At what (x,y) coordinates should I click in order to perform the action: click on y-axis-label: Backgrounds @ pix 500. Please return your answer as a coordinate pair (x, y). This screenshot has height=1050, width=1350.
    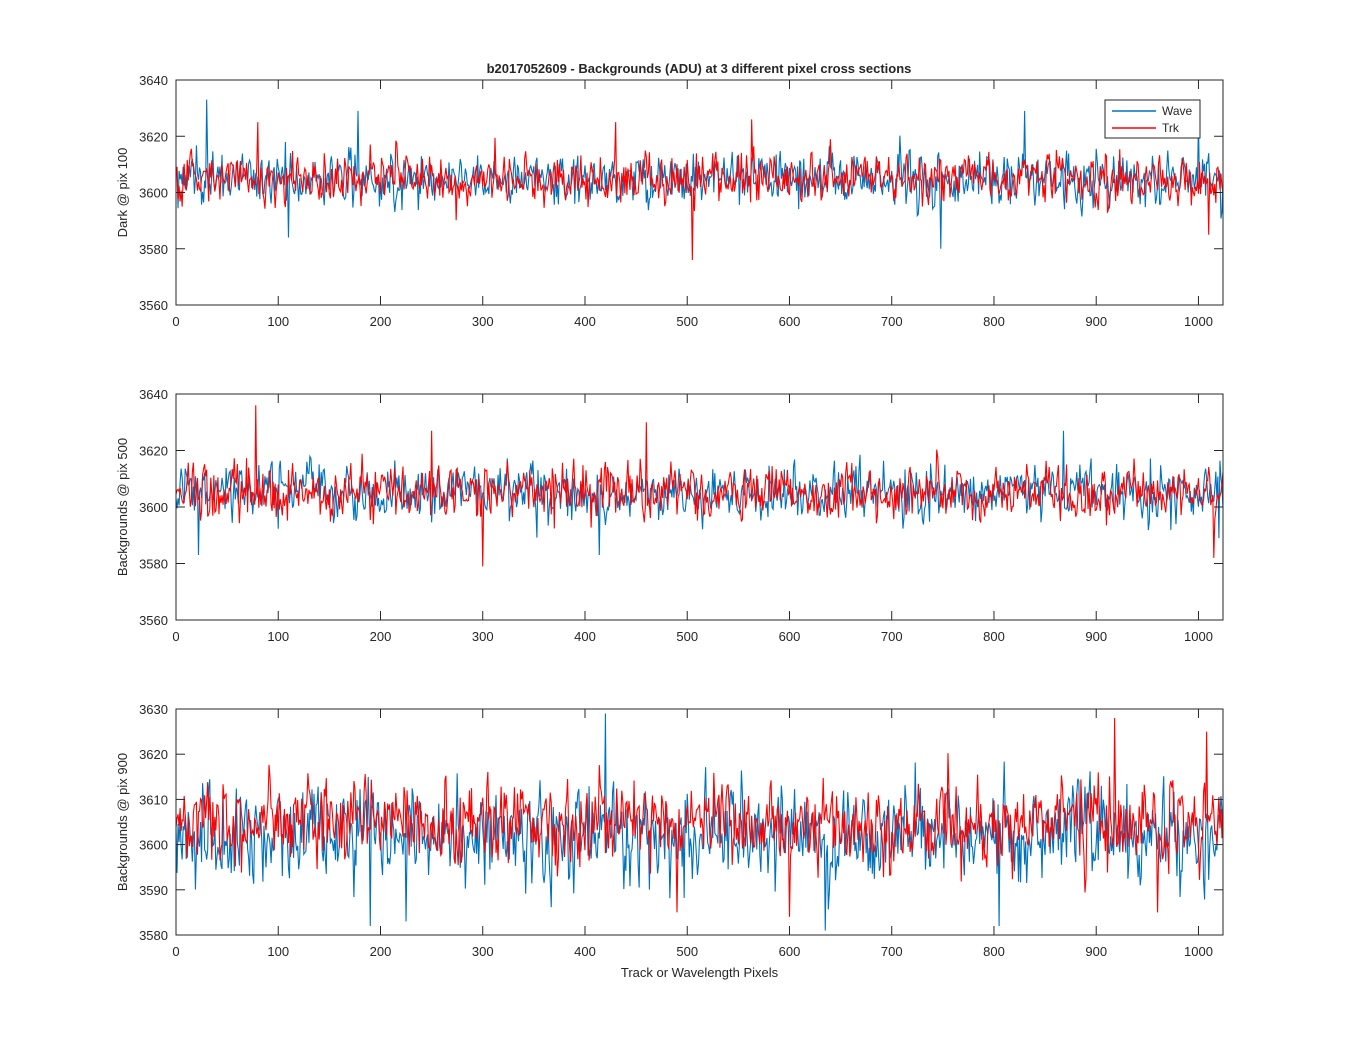
    Looking at the image, I should click on (122, 507).